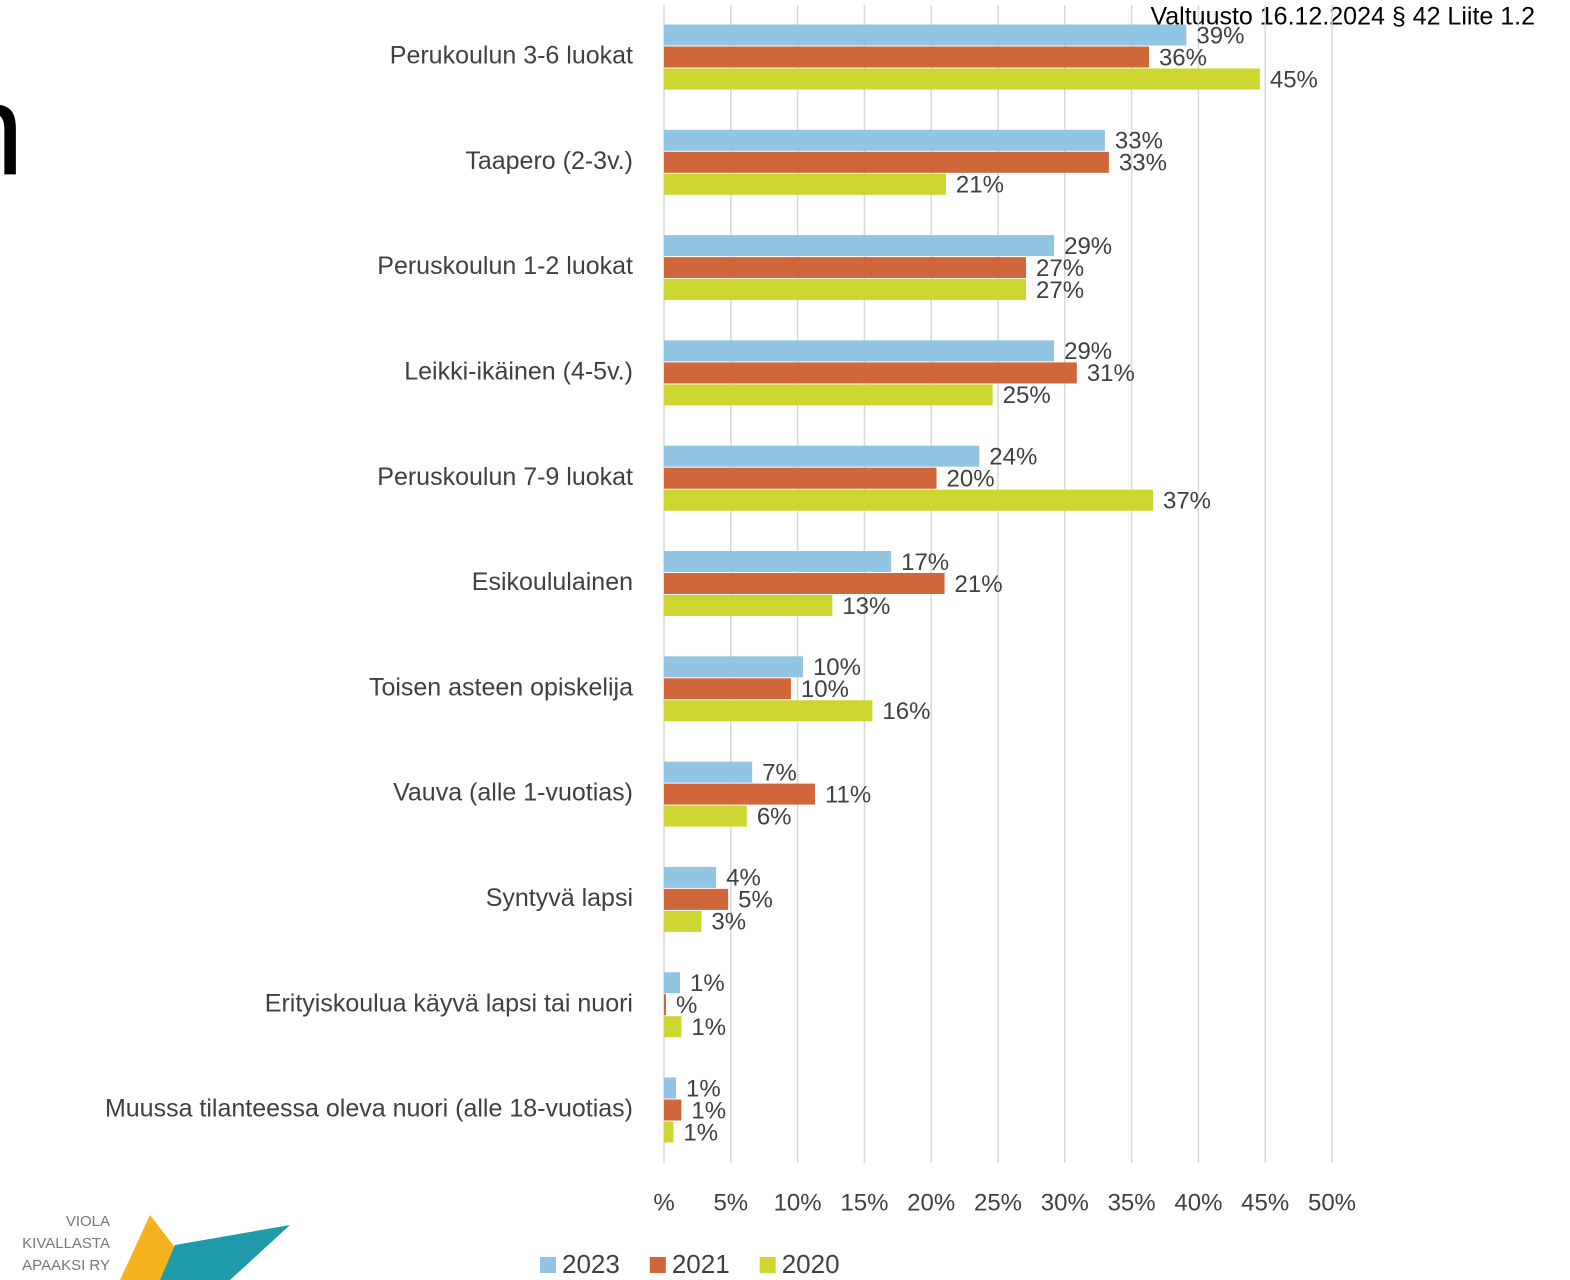  I want to click on x-tick-label: 45%, so click(1265, 1202).